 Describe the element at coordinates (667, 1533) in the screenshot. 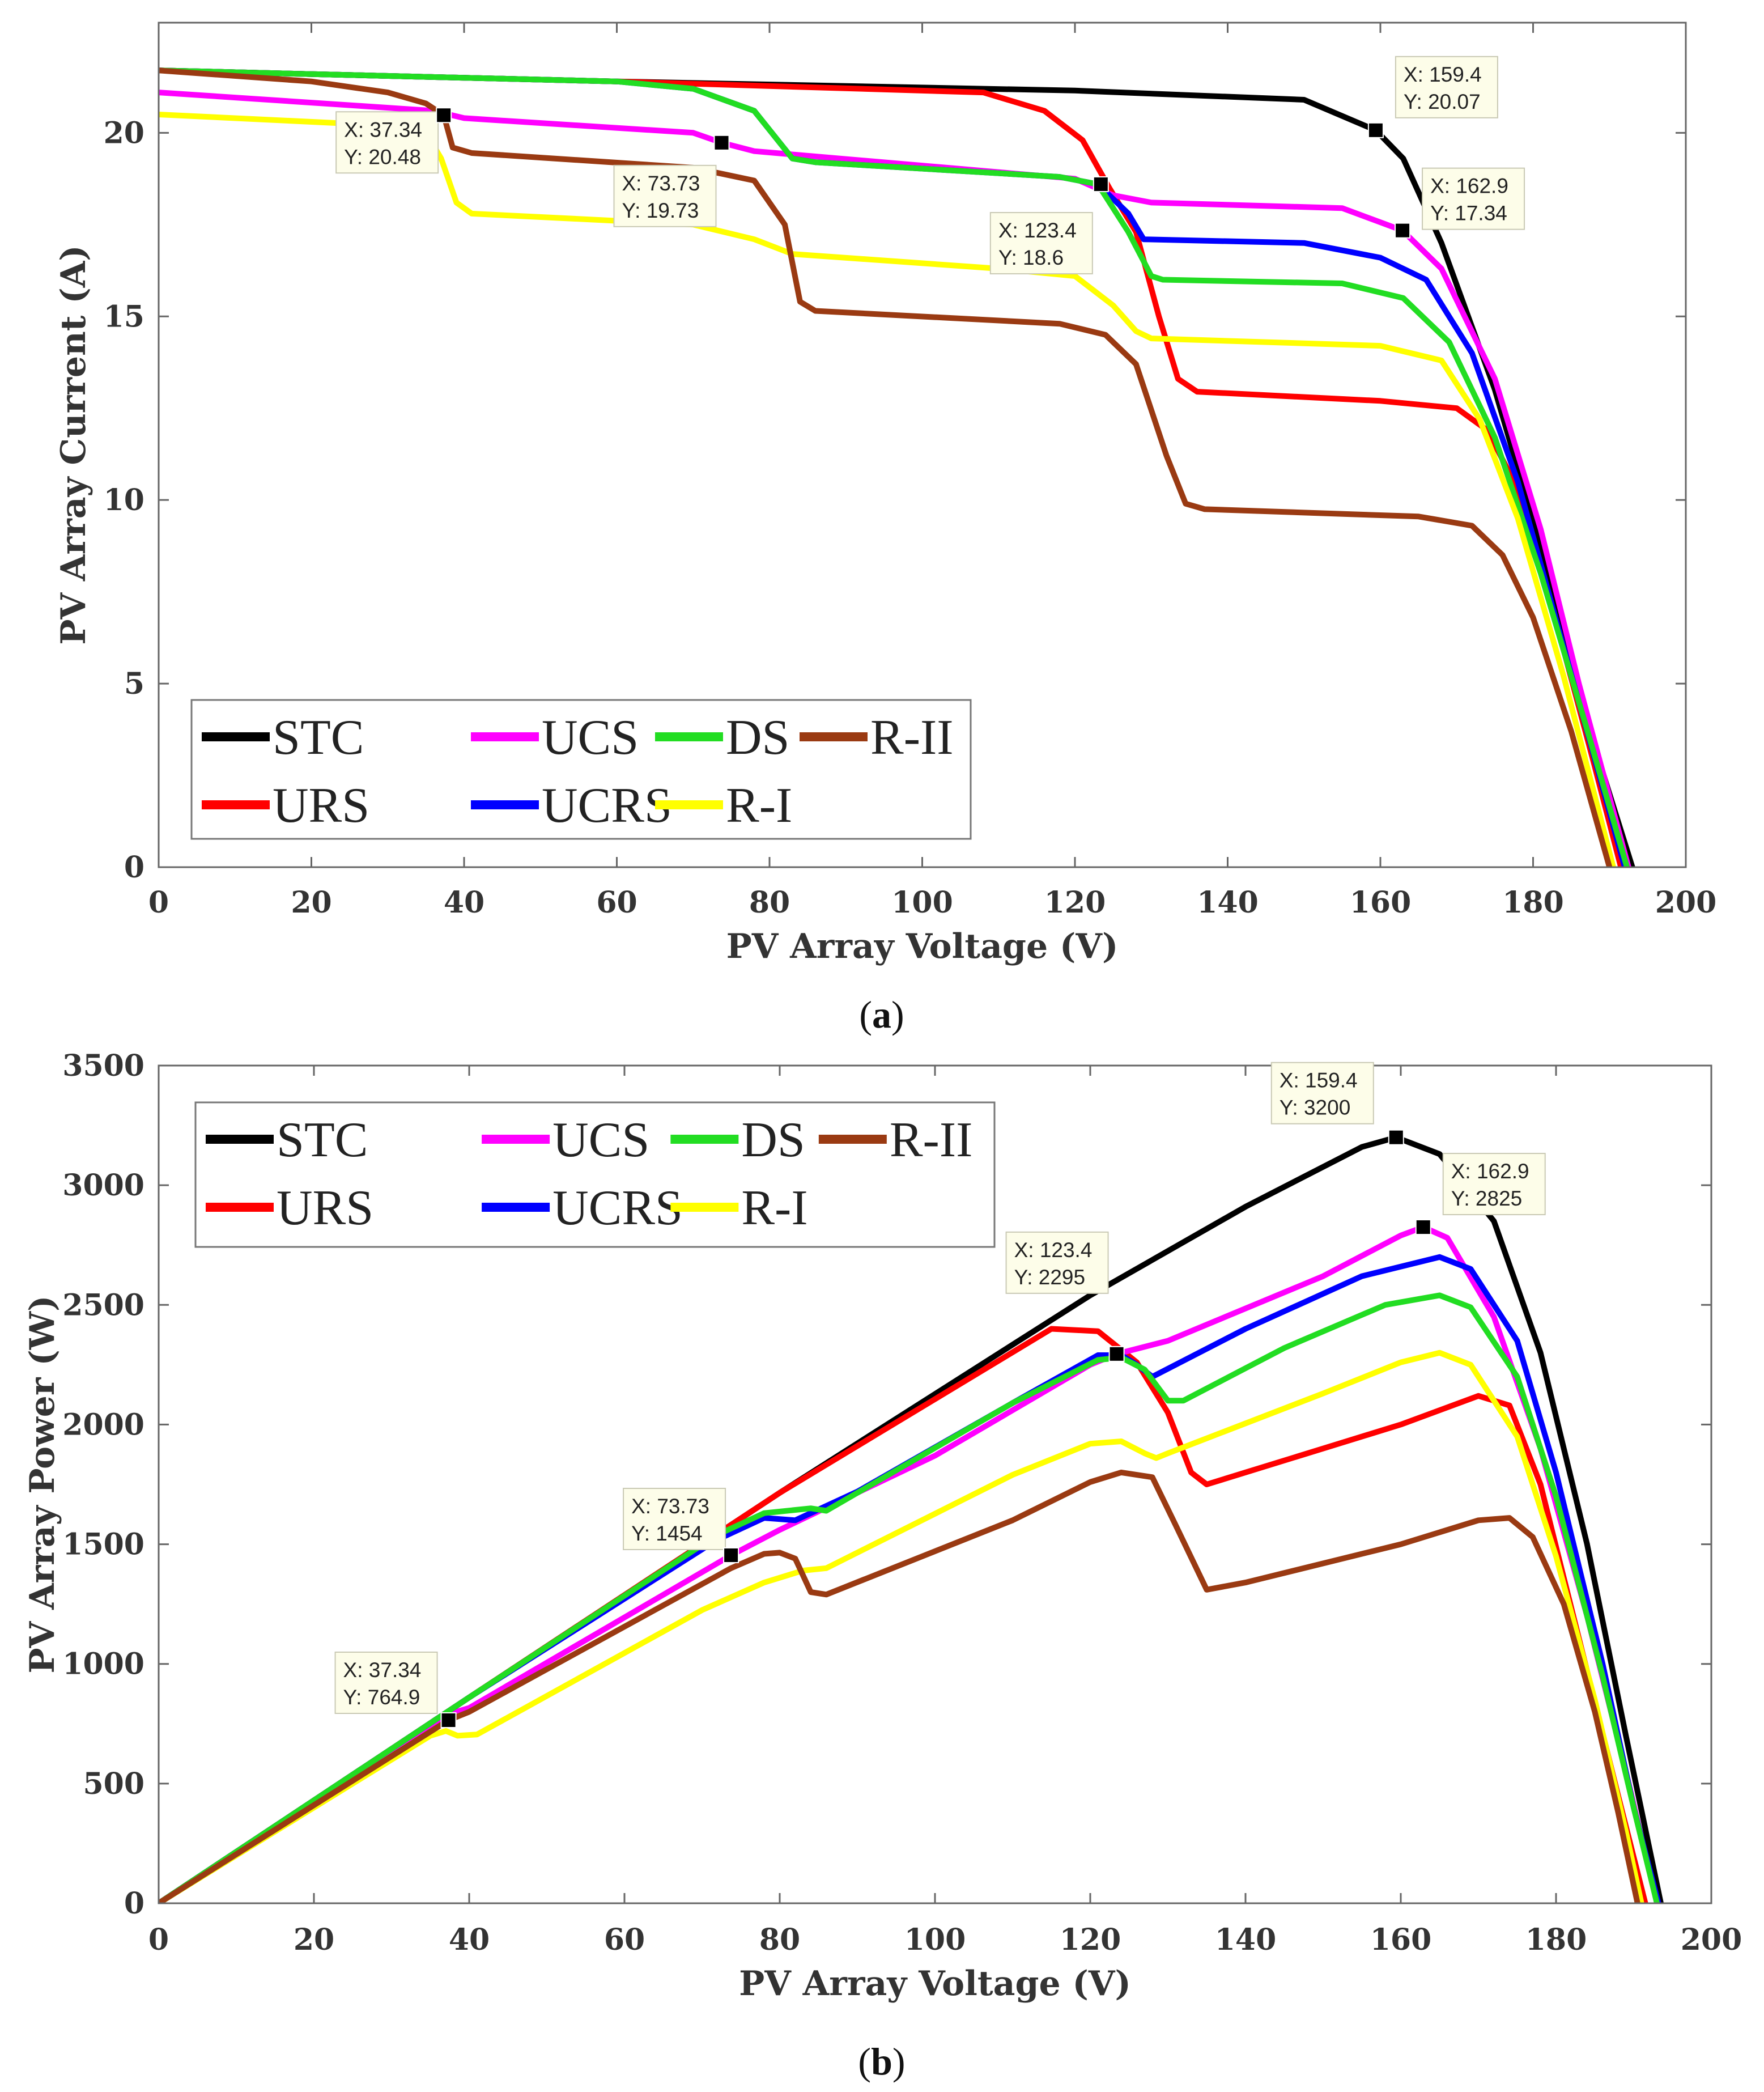

I see `chart-b-datatip-y: Y: 1454` at that location.